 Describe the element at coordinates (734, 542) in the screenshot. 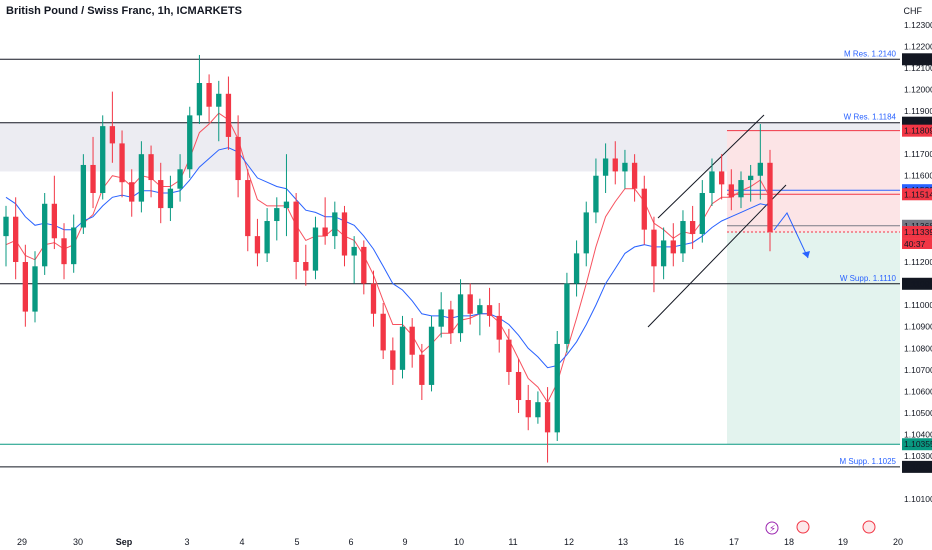

I see `x-tick-label: 17` at that location.